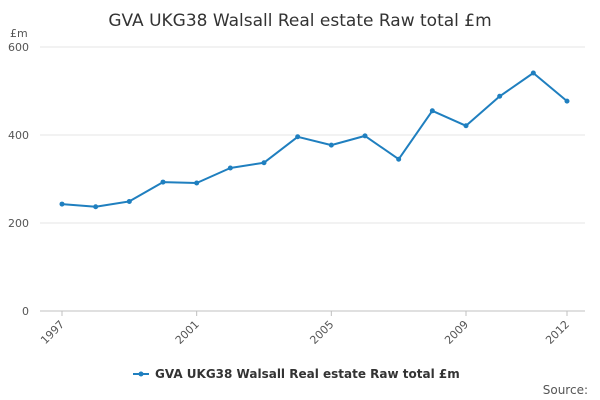 The image size is (600, 400). What do you see at coordinates (18, 223) in the screenshot?
I see `y-tick-label: 200` at bounding box center [18, 223].